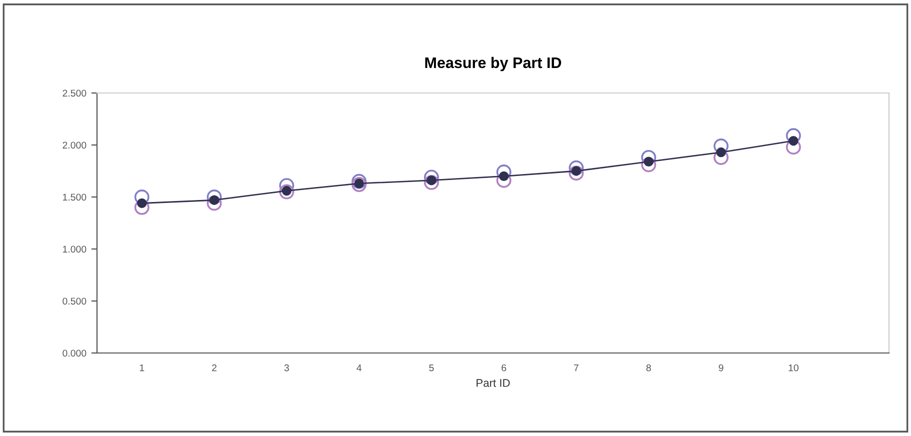 The width and height of the screenshot is (911, 436). I want to click on x-tick-label: 10, so click(793, 368).